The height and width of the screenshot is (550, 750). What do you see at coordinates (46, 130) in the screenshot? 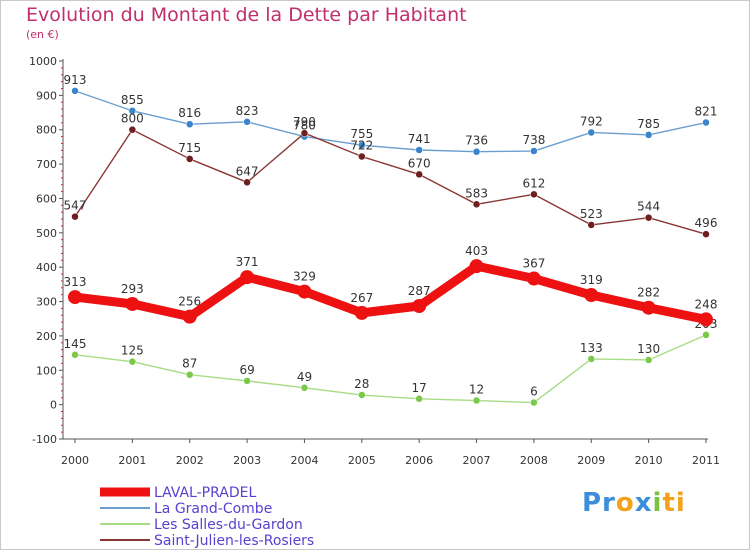
I see `y-tick-label: 800` at bounding box center [46, 130].